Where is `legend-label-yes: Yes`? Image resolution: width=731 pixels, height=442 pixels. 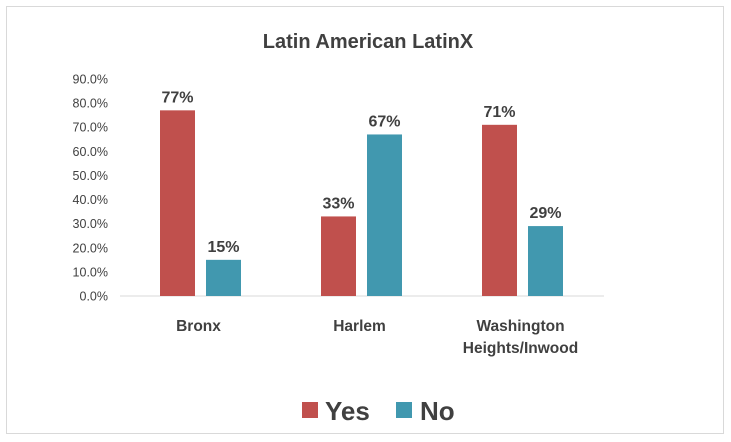
legend-label-yes: Yes is located at coordinates (347, 411).